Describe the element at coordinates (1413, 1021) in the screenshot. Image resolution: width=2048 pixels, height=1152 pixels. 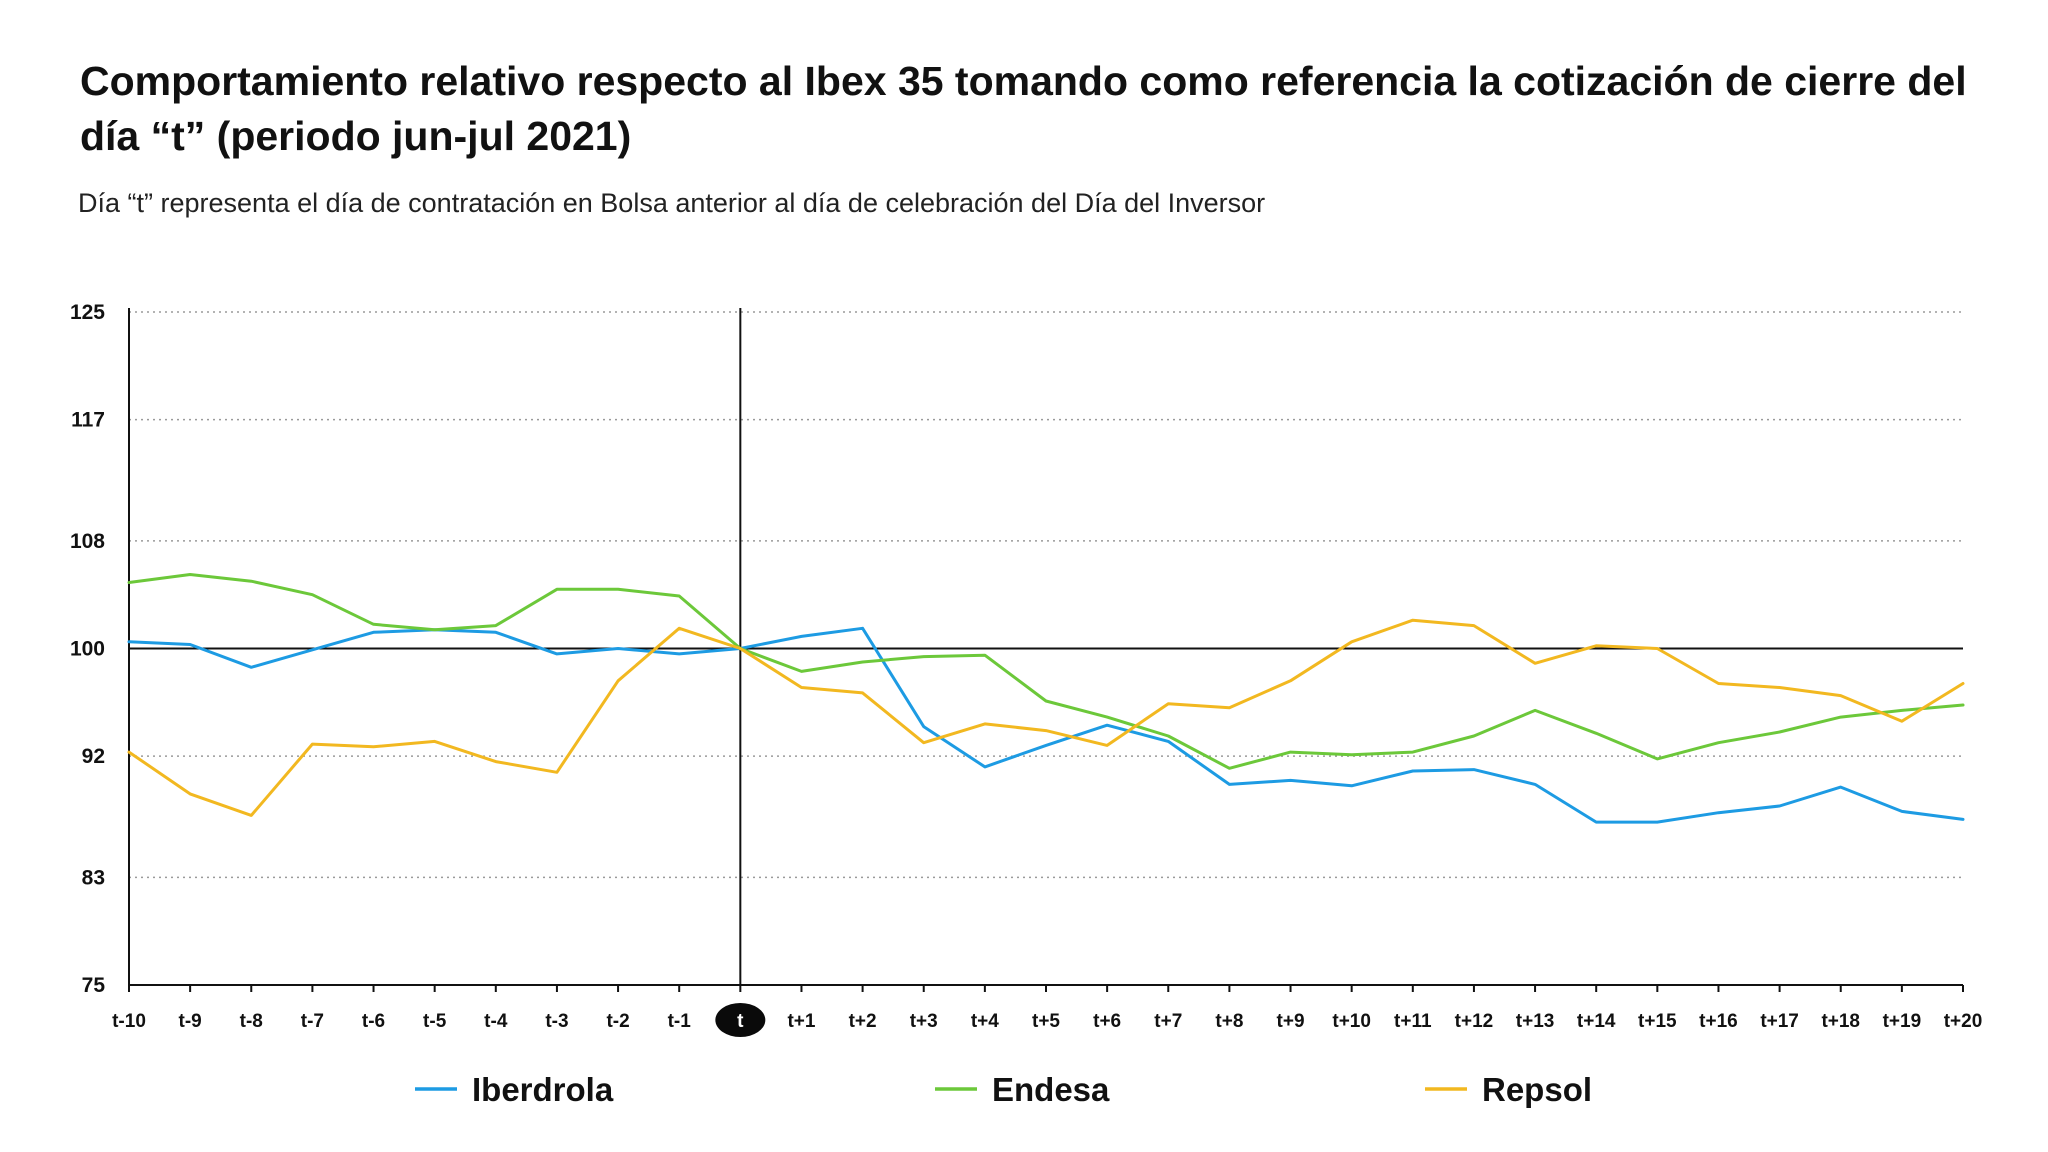
I see `x-tick-label: t+11` at that location.